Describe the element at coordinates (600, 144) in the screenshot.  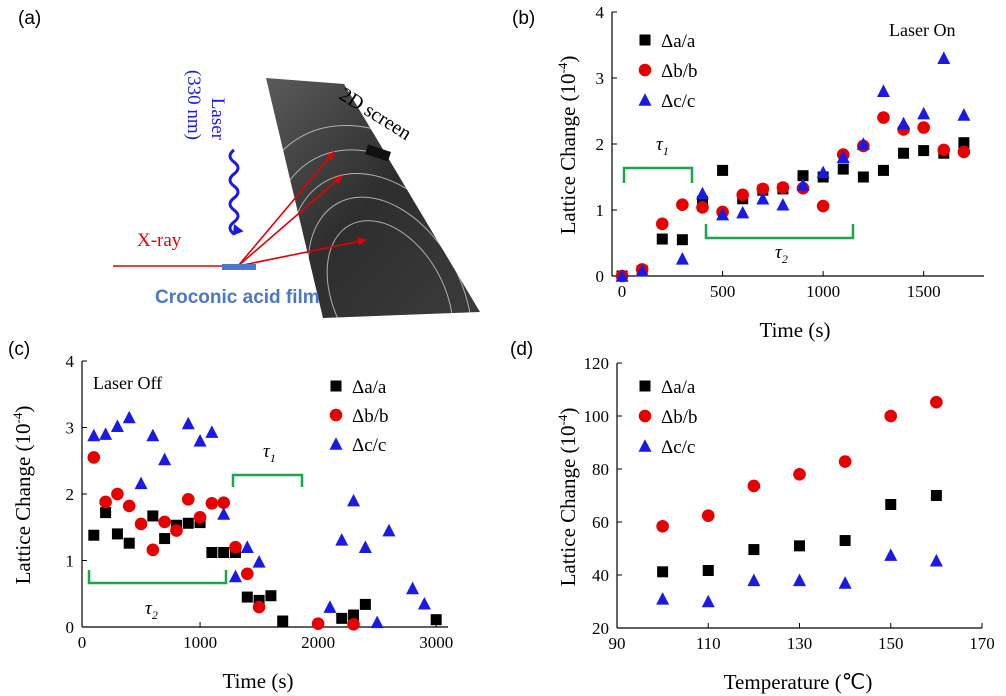
I see `chart-b-ytick-label: 2` at that location.